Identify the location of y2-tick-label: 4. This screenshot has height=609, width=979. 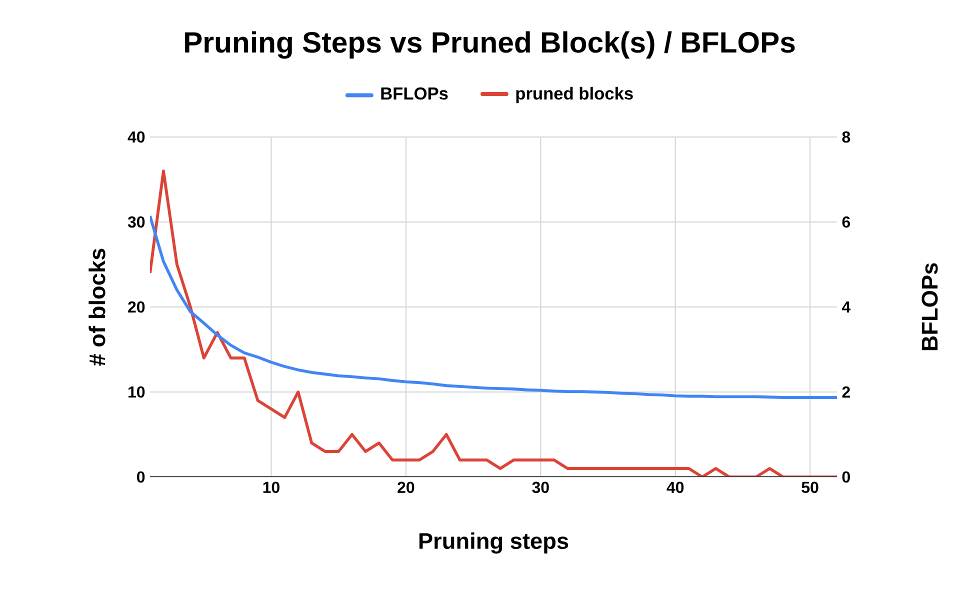
(846, 306).